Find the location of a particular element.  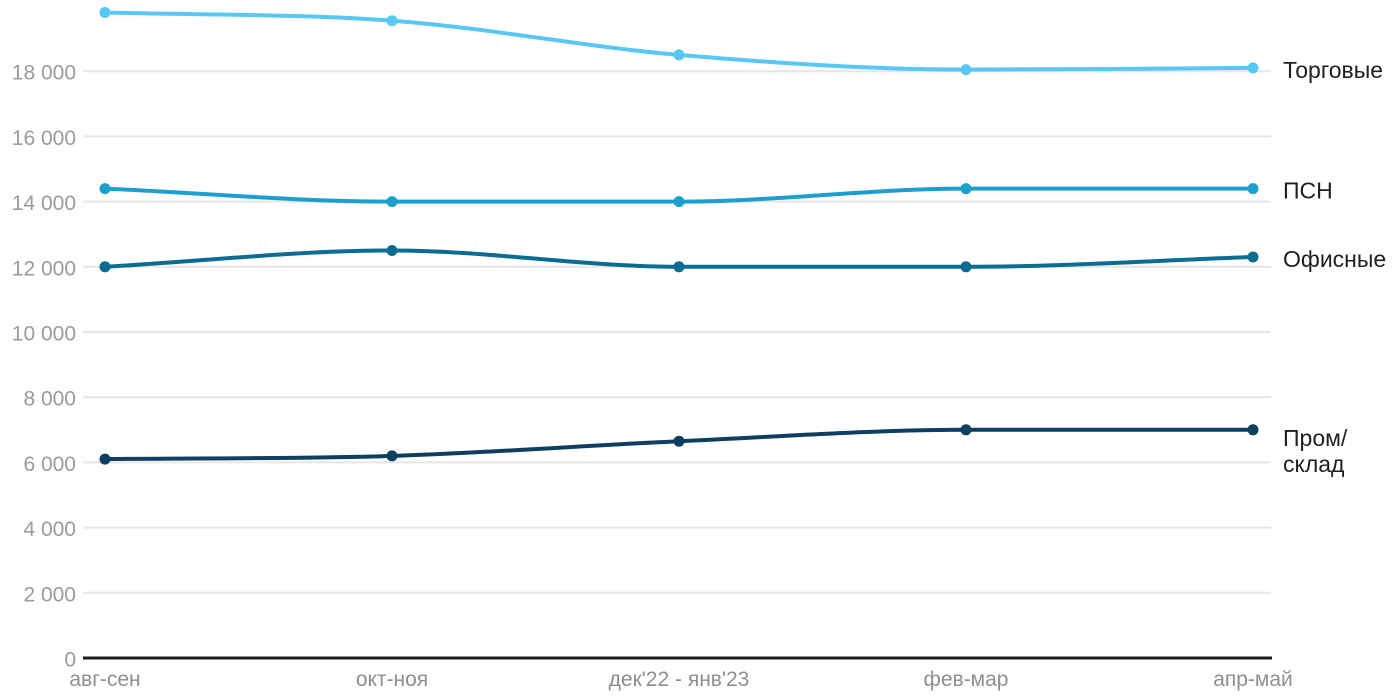

x-axis-category-label: авг-сен is located at coordinates (104, 679).